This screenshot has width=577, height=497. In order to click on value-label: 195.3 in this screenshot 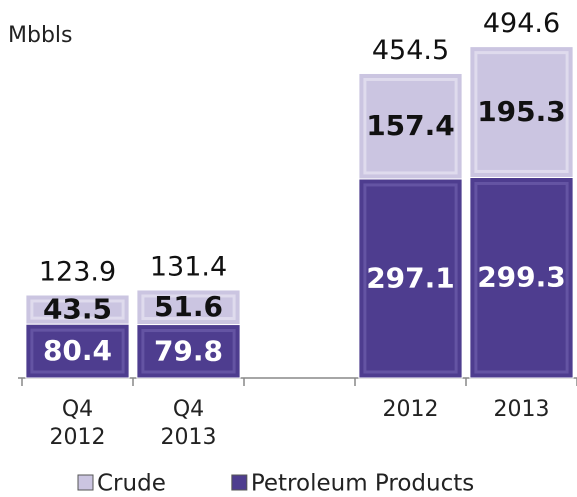, I will do `click(521, 111)`.